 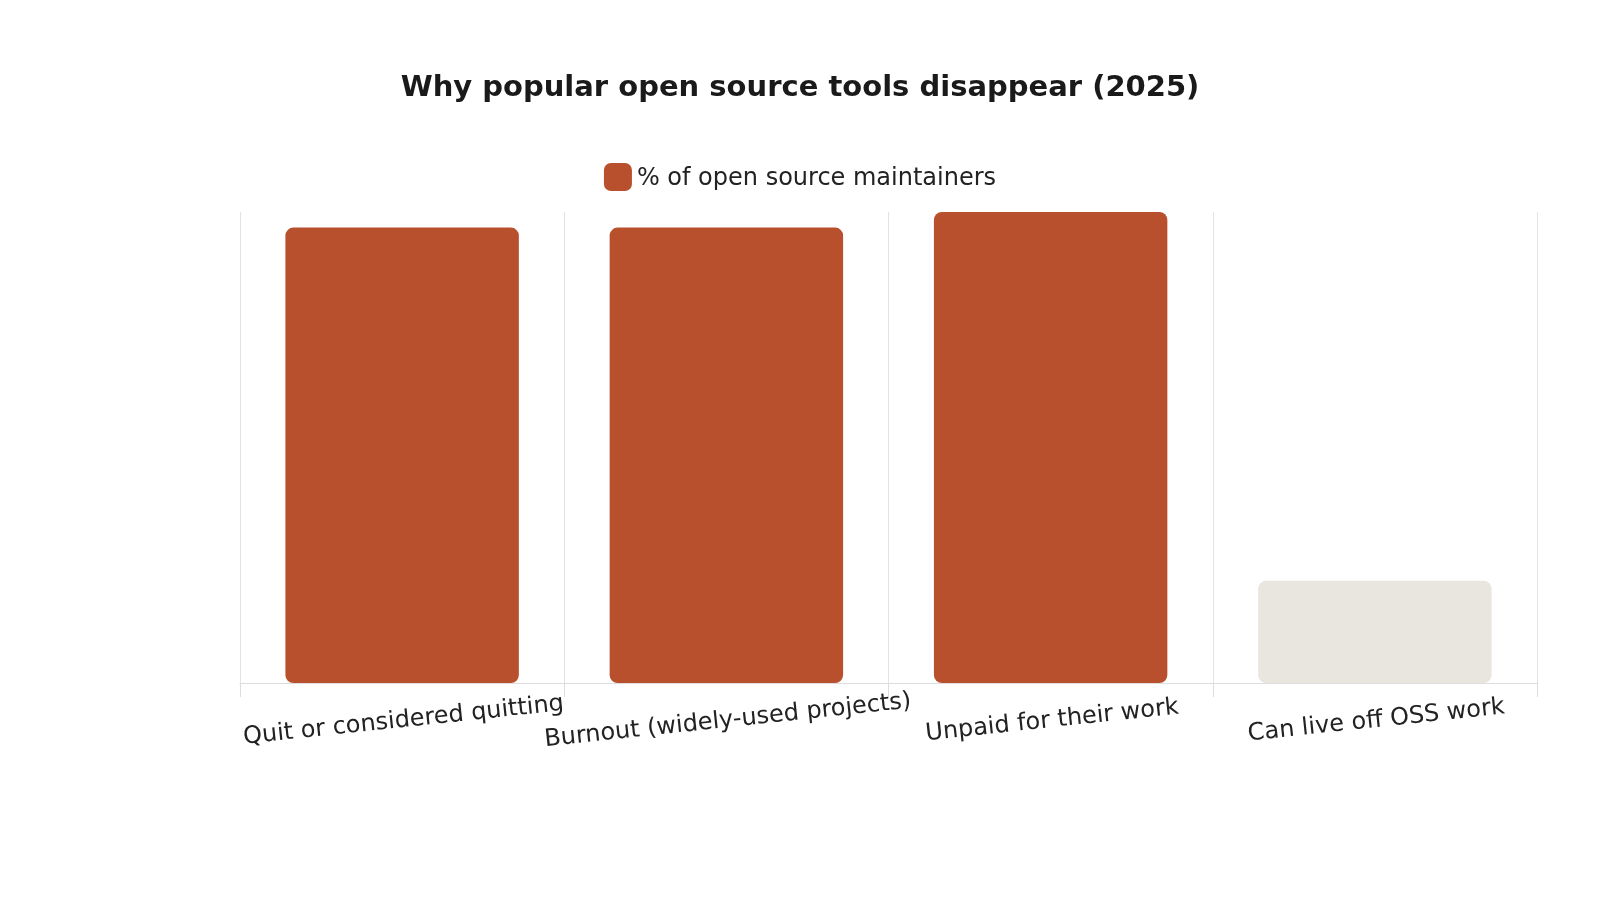 What do you see at coordinates (1051, 719) in the screenshot?
I see `x-tick-label: Unpaid for their work` at bounding box center [1051, 719].